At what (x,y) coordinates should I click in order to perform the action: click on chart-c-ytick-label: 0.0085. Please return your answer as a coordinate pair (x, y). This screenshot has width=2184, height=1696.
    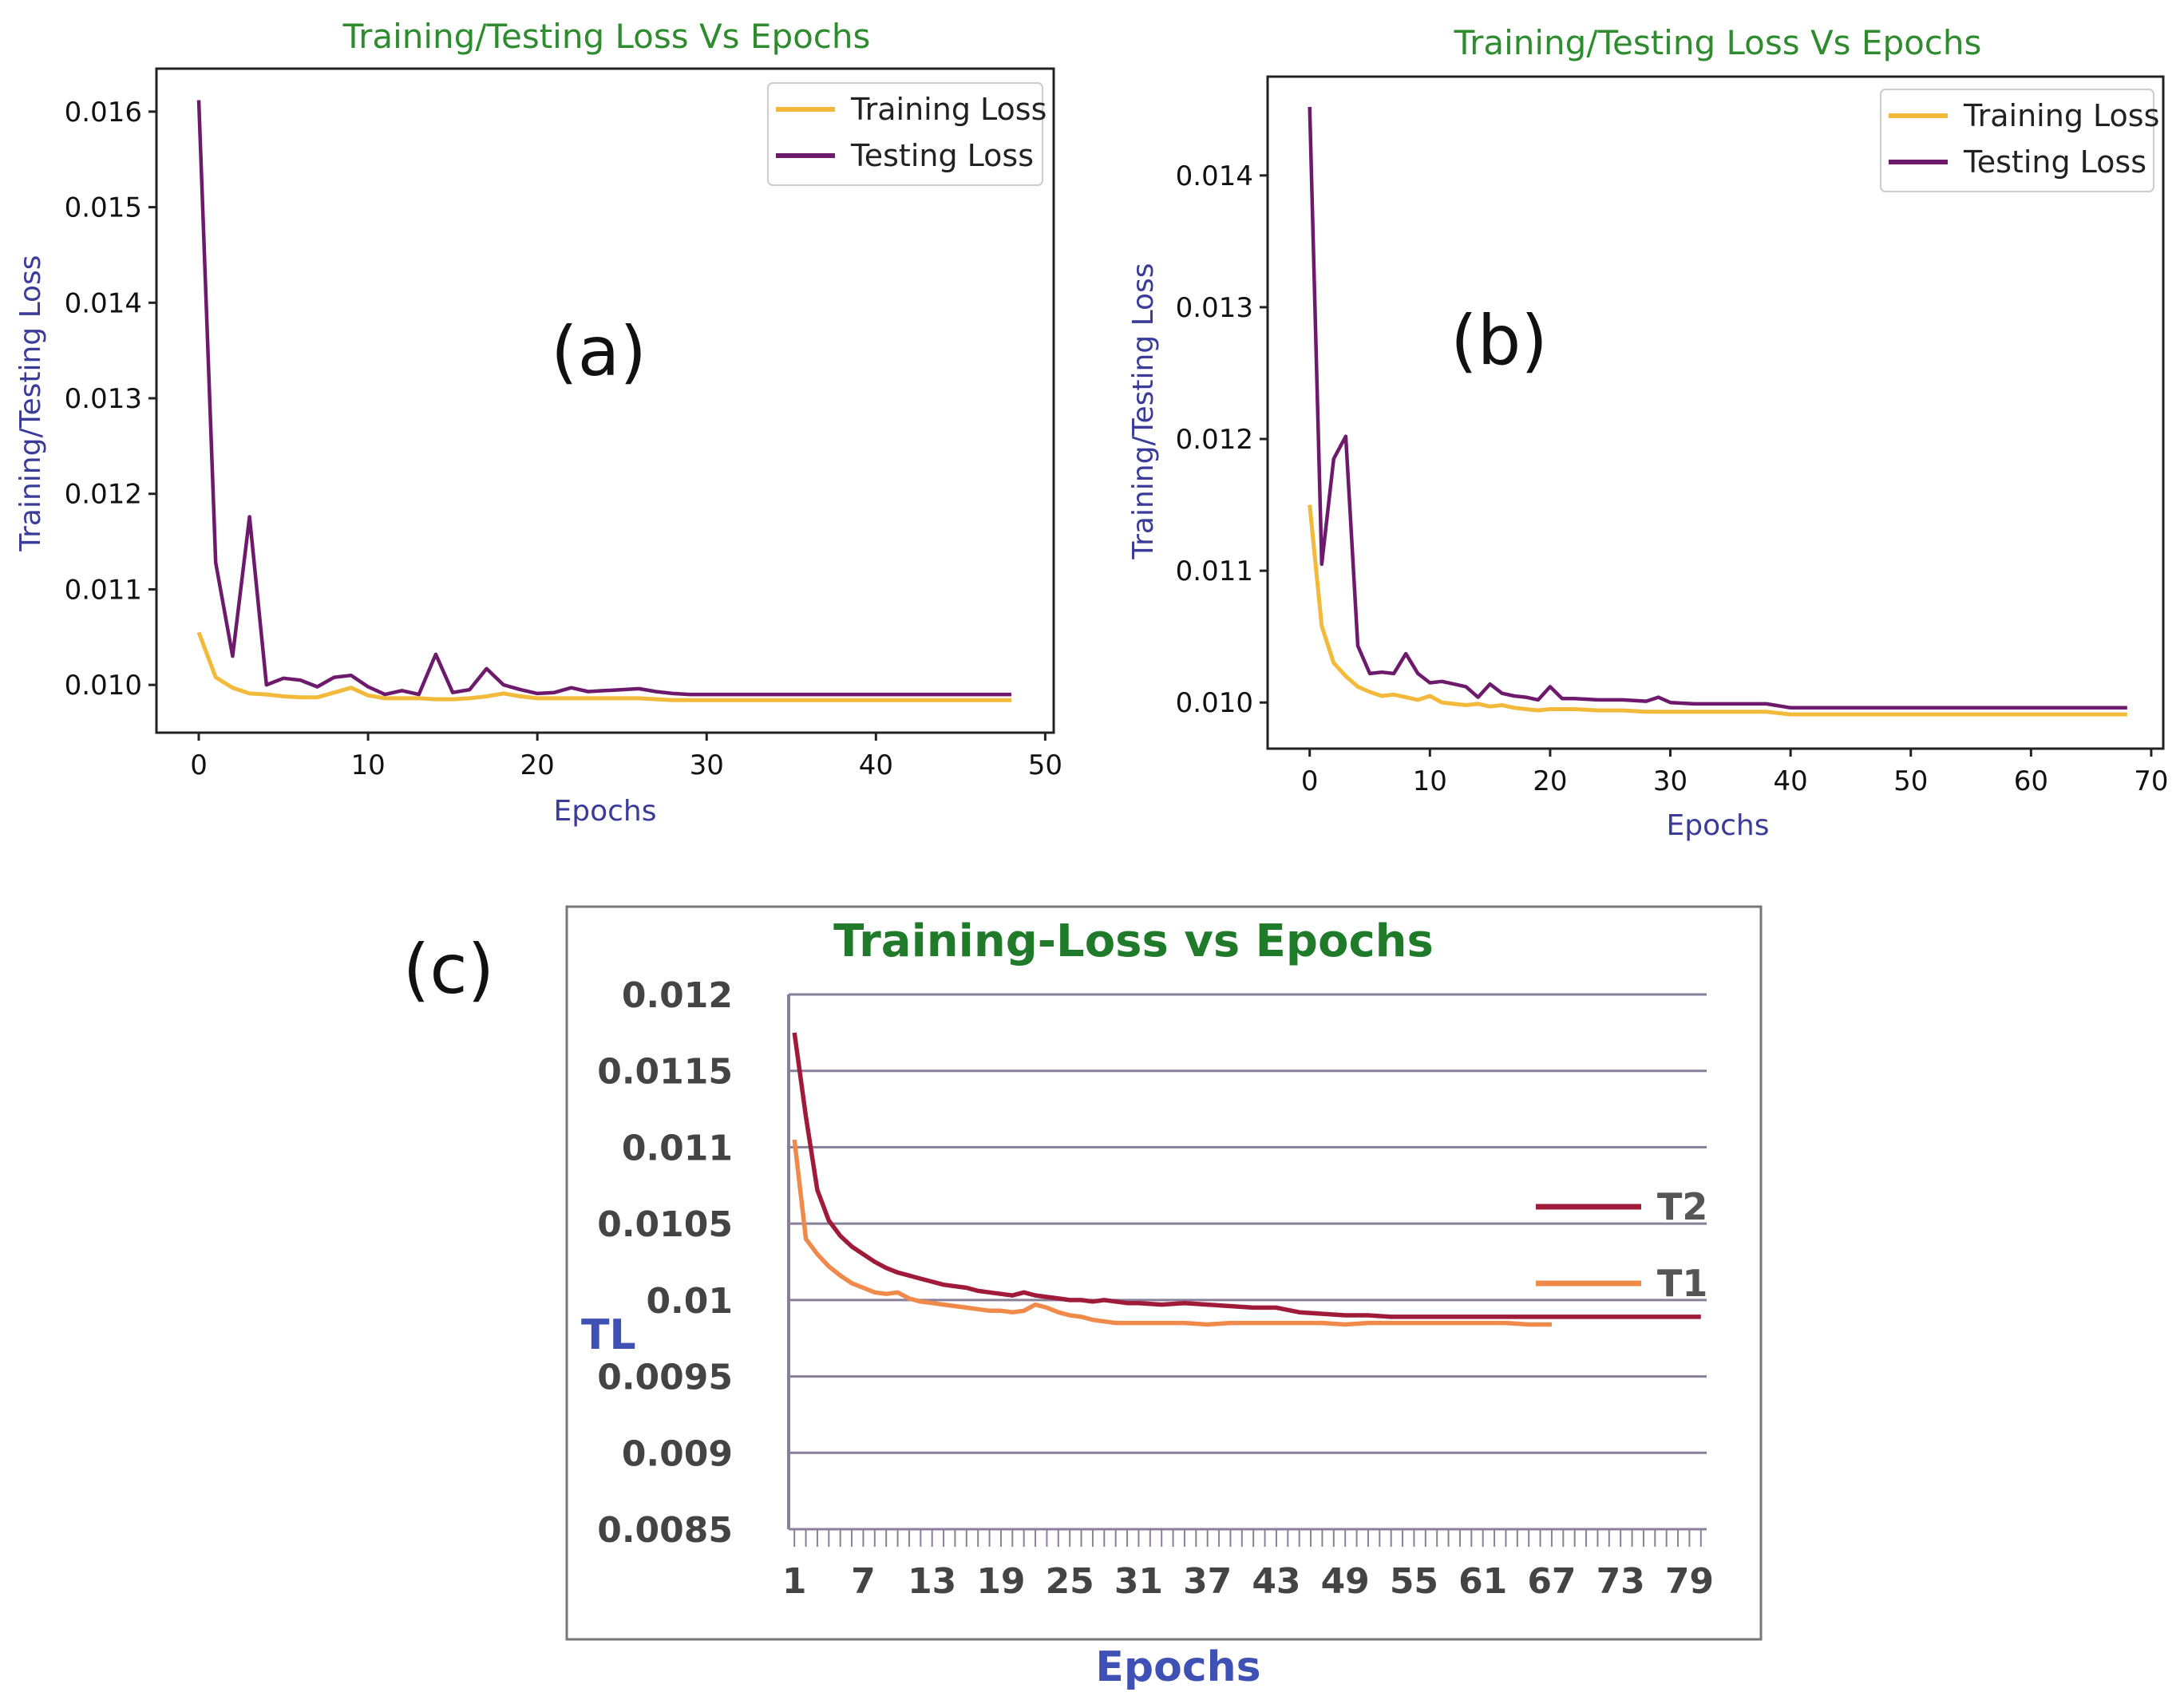
    Looking at the image, I should click on (665, 1530).